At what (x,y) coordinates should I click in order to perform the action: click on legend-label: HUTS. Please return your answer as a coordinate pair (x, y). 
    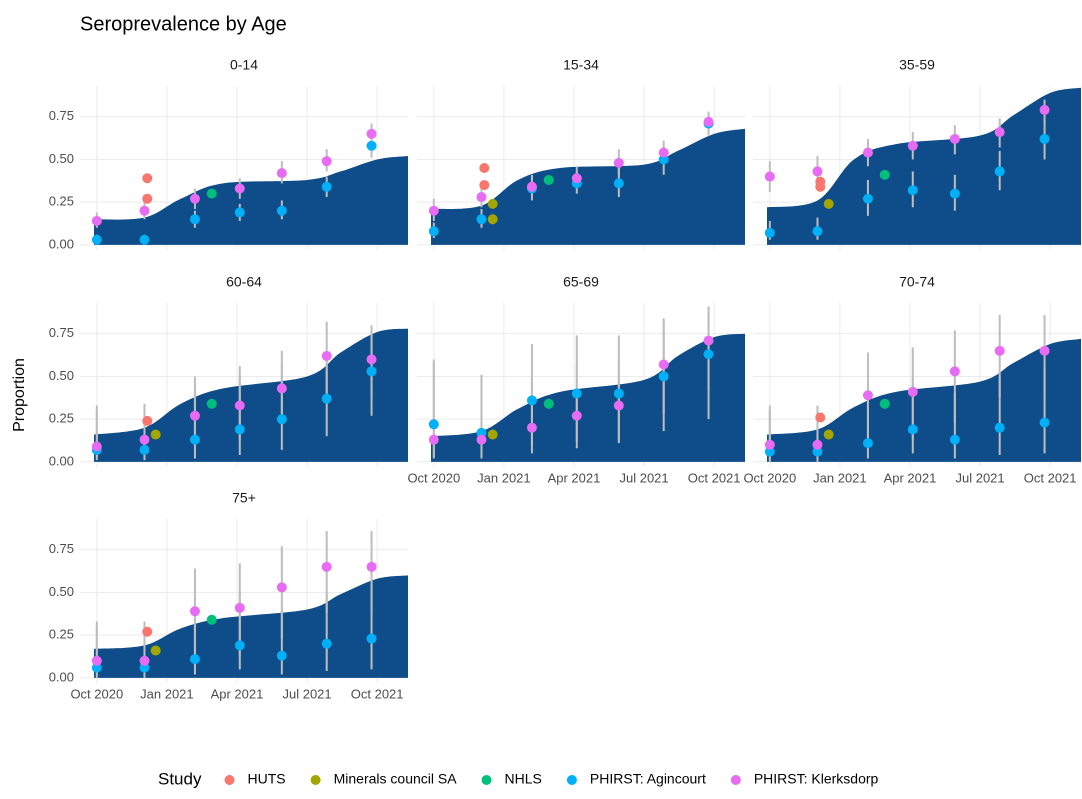
    Looking at the image, I should click on (266, 779).